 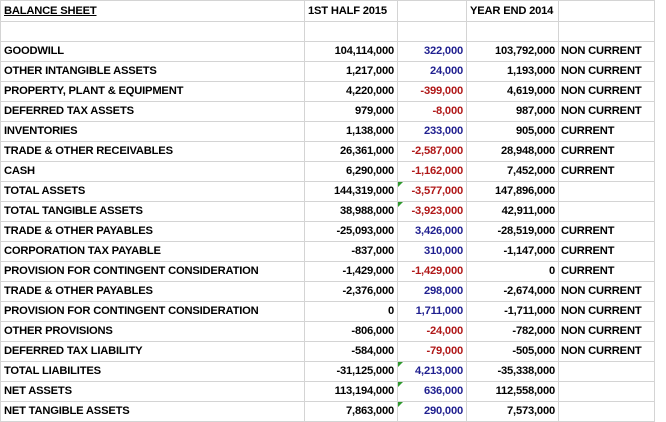 What do you see at coordinates (152, 151) in the screenshot?
I see `row-label-cell: TRADE & OTHER RECEIVABLES` at bounding box center [152, 151].